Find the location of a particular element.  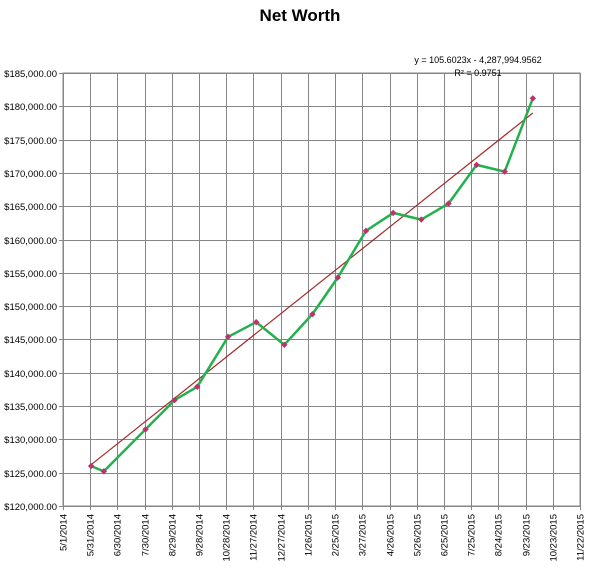

x-tick-label: 11/22/2015 is located at coordinates (581, 537).